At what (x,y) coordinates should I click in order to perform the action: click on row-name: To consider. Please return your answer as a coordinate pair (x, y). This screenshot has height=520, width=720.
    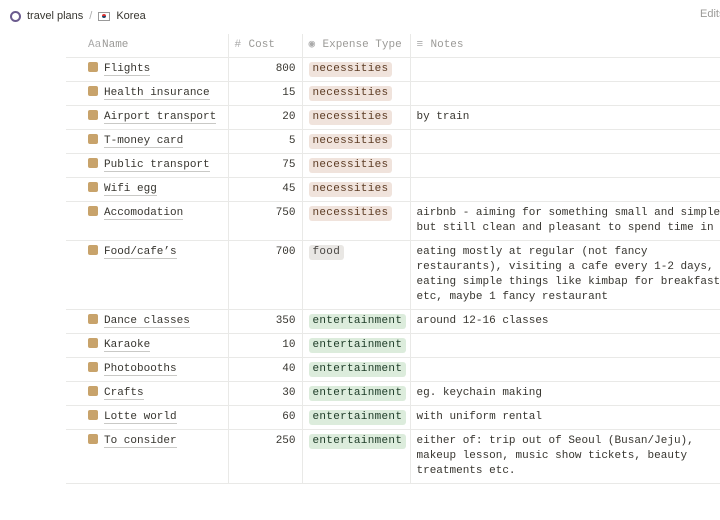
    Looking at the image, I should click on (140, 441).